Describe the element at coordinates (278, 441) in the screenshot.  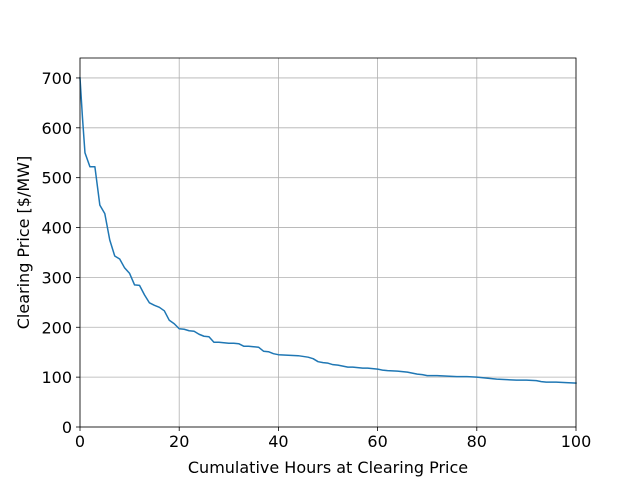
I see `x-tick-label: 40` at that location.